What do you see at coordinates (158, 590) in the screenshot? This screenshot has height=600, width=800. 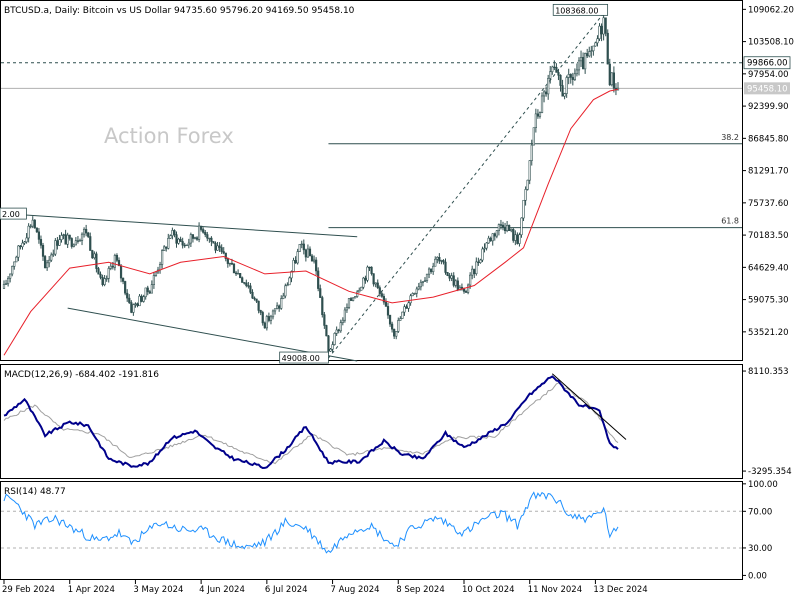 I see `x-axis-tick-label: 3 May 2024` at bounding box center [158, 590].